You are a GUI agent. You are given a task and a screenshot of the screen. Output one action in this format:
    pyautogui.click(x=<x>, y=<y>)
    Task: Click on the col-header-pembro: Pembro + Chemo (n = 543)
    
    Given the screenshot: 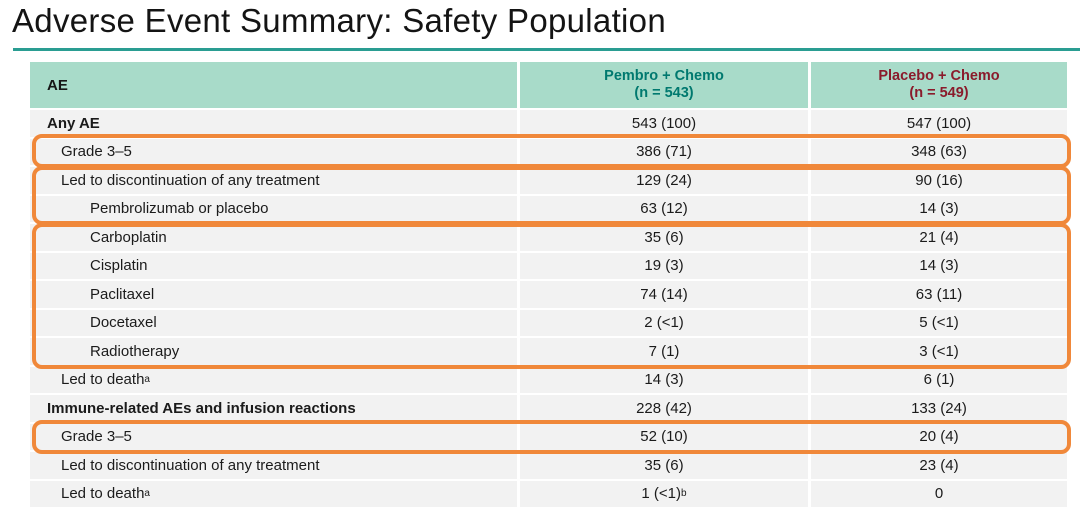 What is the action you would take?
    pyautogui.click(x=664, y=85)
    